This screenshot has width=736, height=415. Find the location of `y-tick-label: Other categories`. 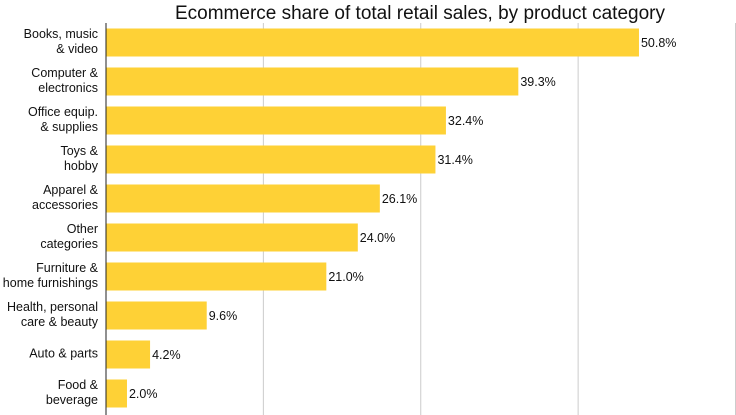

y-tick-label: Other categories is located at coordinates (69, 236).